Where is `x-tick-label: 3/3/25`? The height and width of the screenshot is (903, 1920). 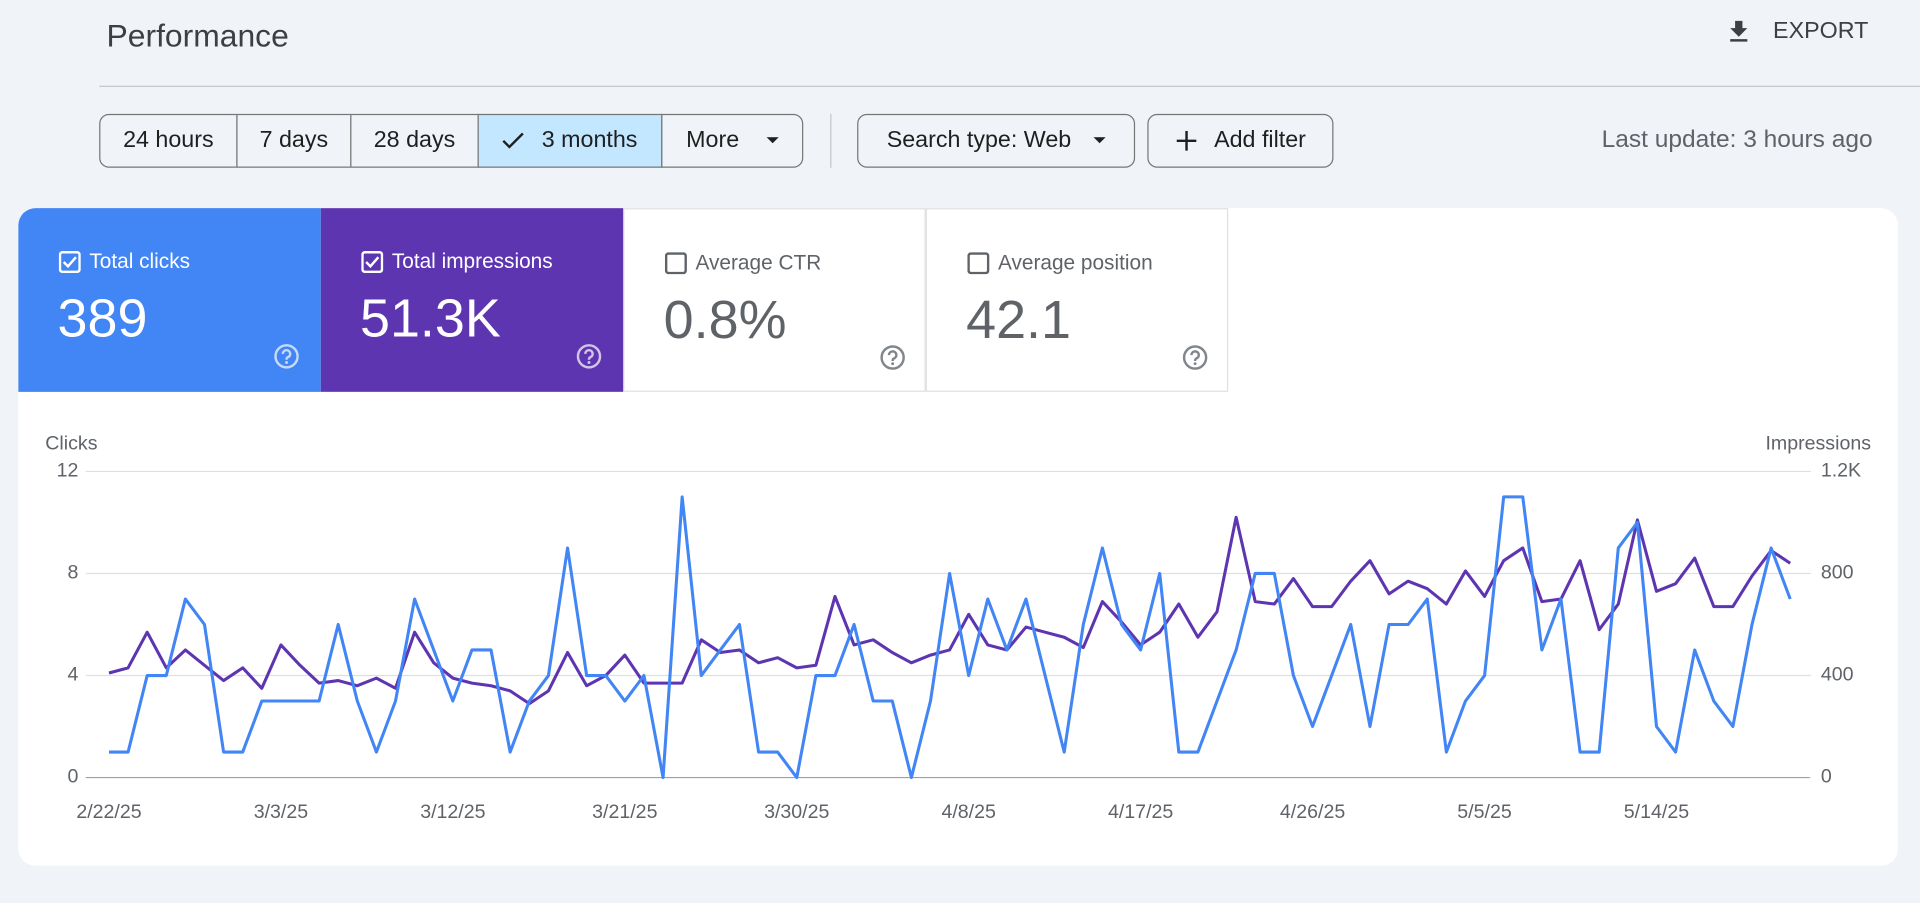
x-tick-label: 3/3/25 is located at coordinates (281, 812).